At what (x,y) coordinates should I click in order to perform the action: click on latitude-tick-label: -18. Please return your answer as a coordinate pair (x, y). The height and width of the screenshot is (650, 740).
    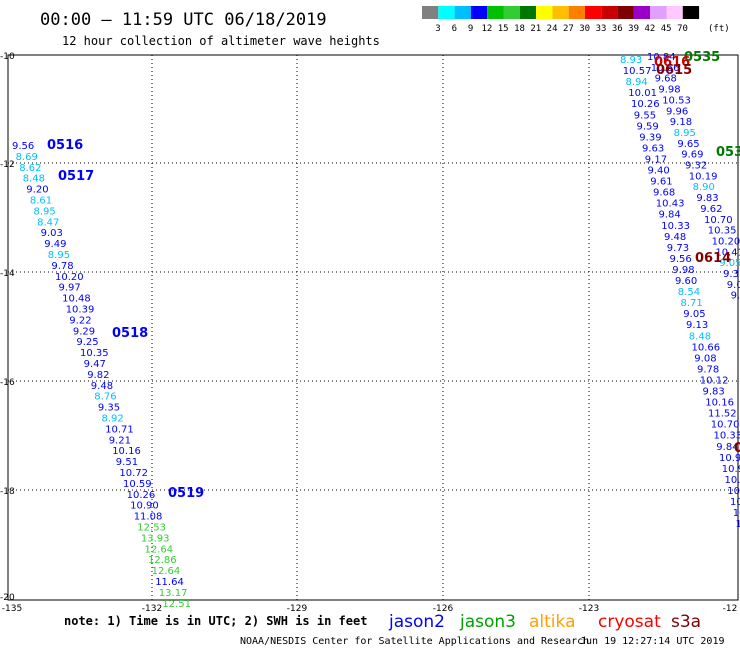
    Looking at the image, I should click on (7, 492).